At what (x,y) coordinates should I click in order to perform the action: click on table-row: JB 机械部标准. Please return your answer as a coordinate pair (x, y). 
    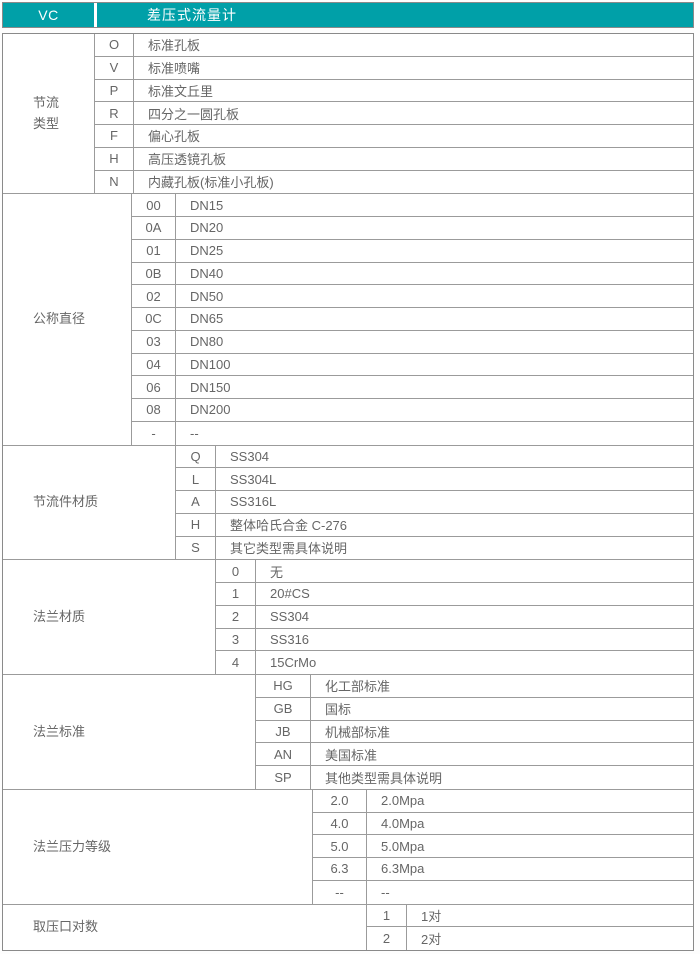
    Looking at the image, I should click on (474, 732).